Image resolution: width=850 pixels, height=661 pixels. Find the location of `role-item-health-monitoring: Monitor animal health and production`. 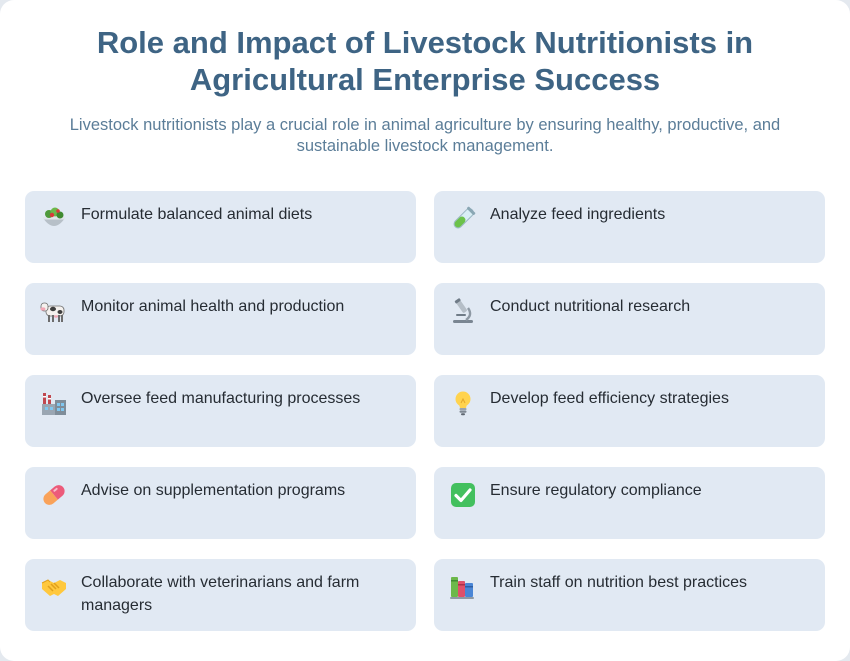

role-item-health-monitoring: Monitor animal health and production is located at coordinates (220, 319).